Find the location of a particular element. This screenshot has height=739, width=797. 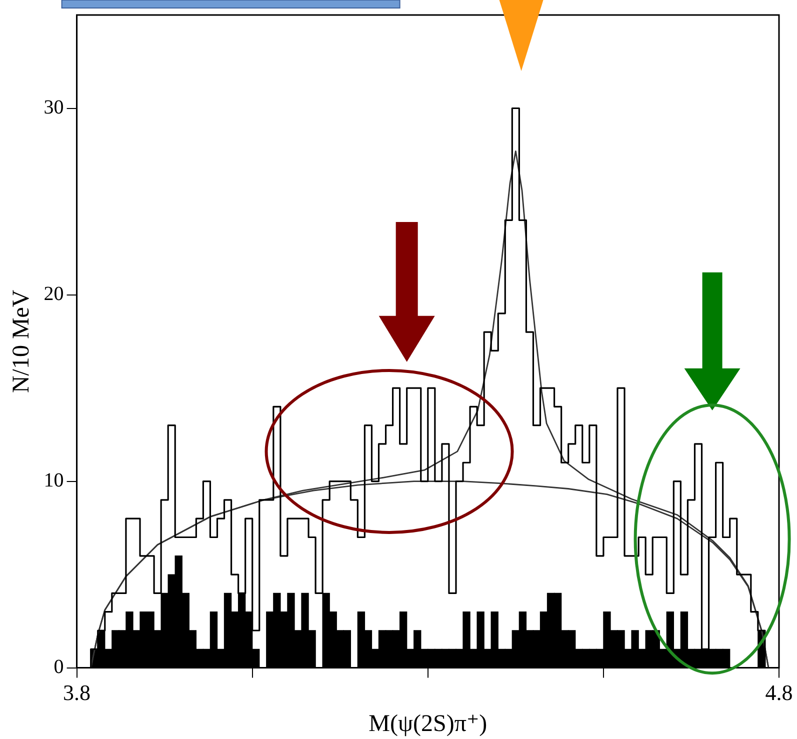

y-axis-title: N/10 MeV is located at coordinates (21, 341).